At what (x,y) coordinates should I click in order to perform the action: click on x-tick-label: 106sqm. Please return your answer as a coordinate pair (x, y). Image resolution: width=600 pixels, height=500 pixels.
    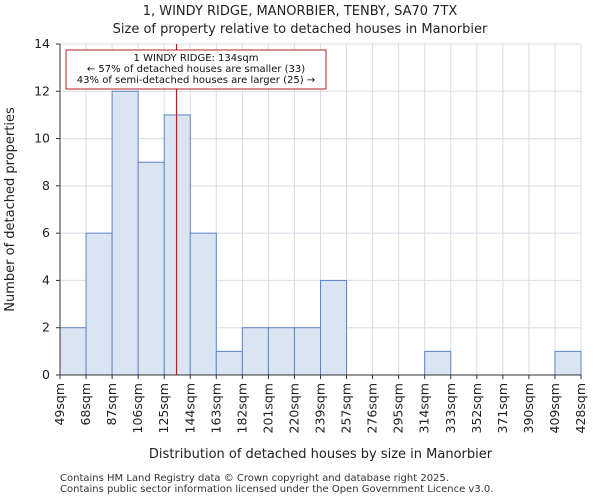
    Looking at the image, I should click on (137, 408).